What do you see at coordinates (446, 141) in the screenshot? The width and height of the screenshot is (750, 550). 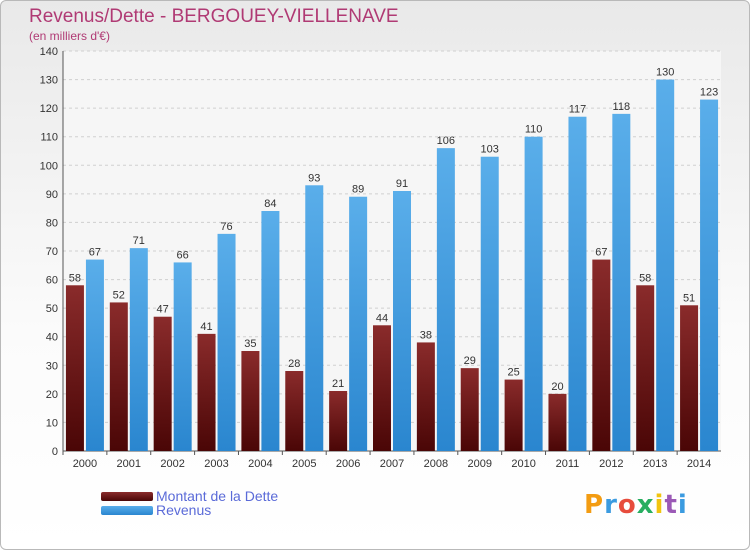 I see `data-label-revenus: 106` at bounding box center [446, 141].